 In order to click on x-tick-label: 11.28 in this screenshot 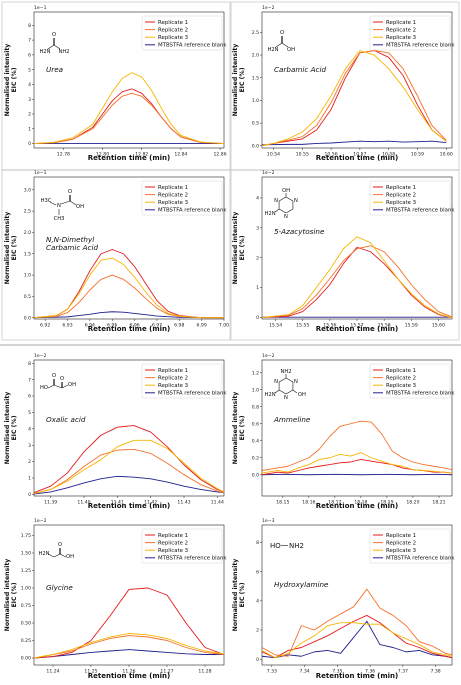, I will do `click(204, 672)`.